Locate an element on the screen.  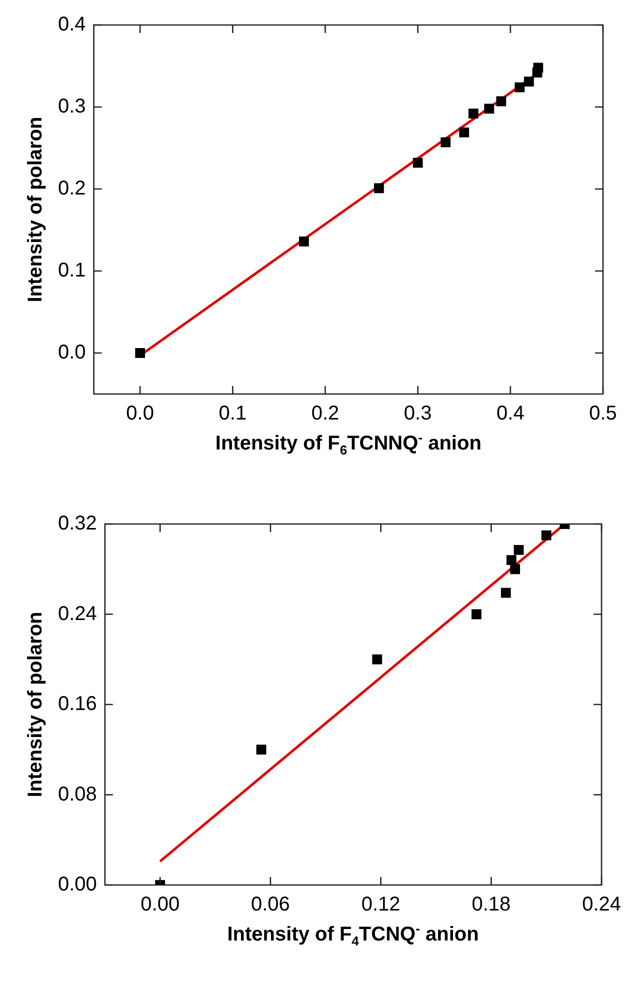
y-tick-label: 0.00 is located at coordinates (77, 885).